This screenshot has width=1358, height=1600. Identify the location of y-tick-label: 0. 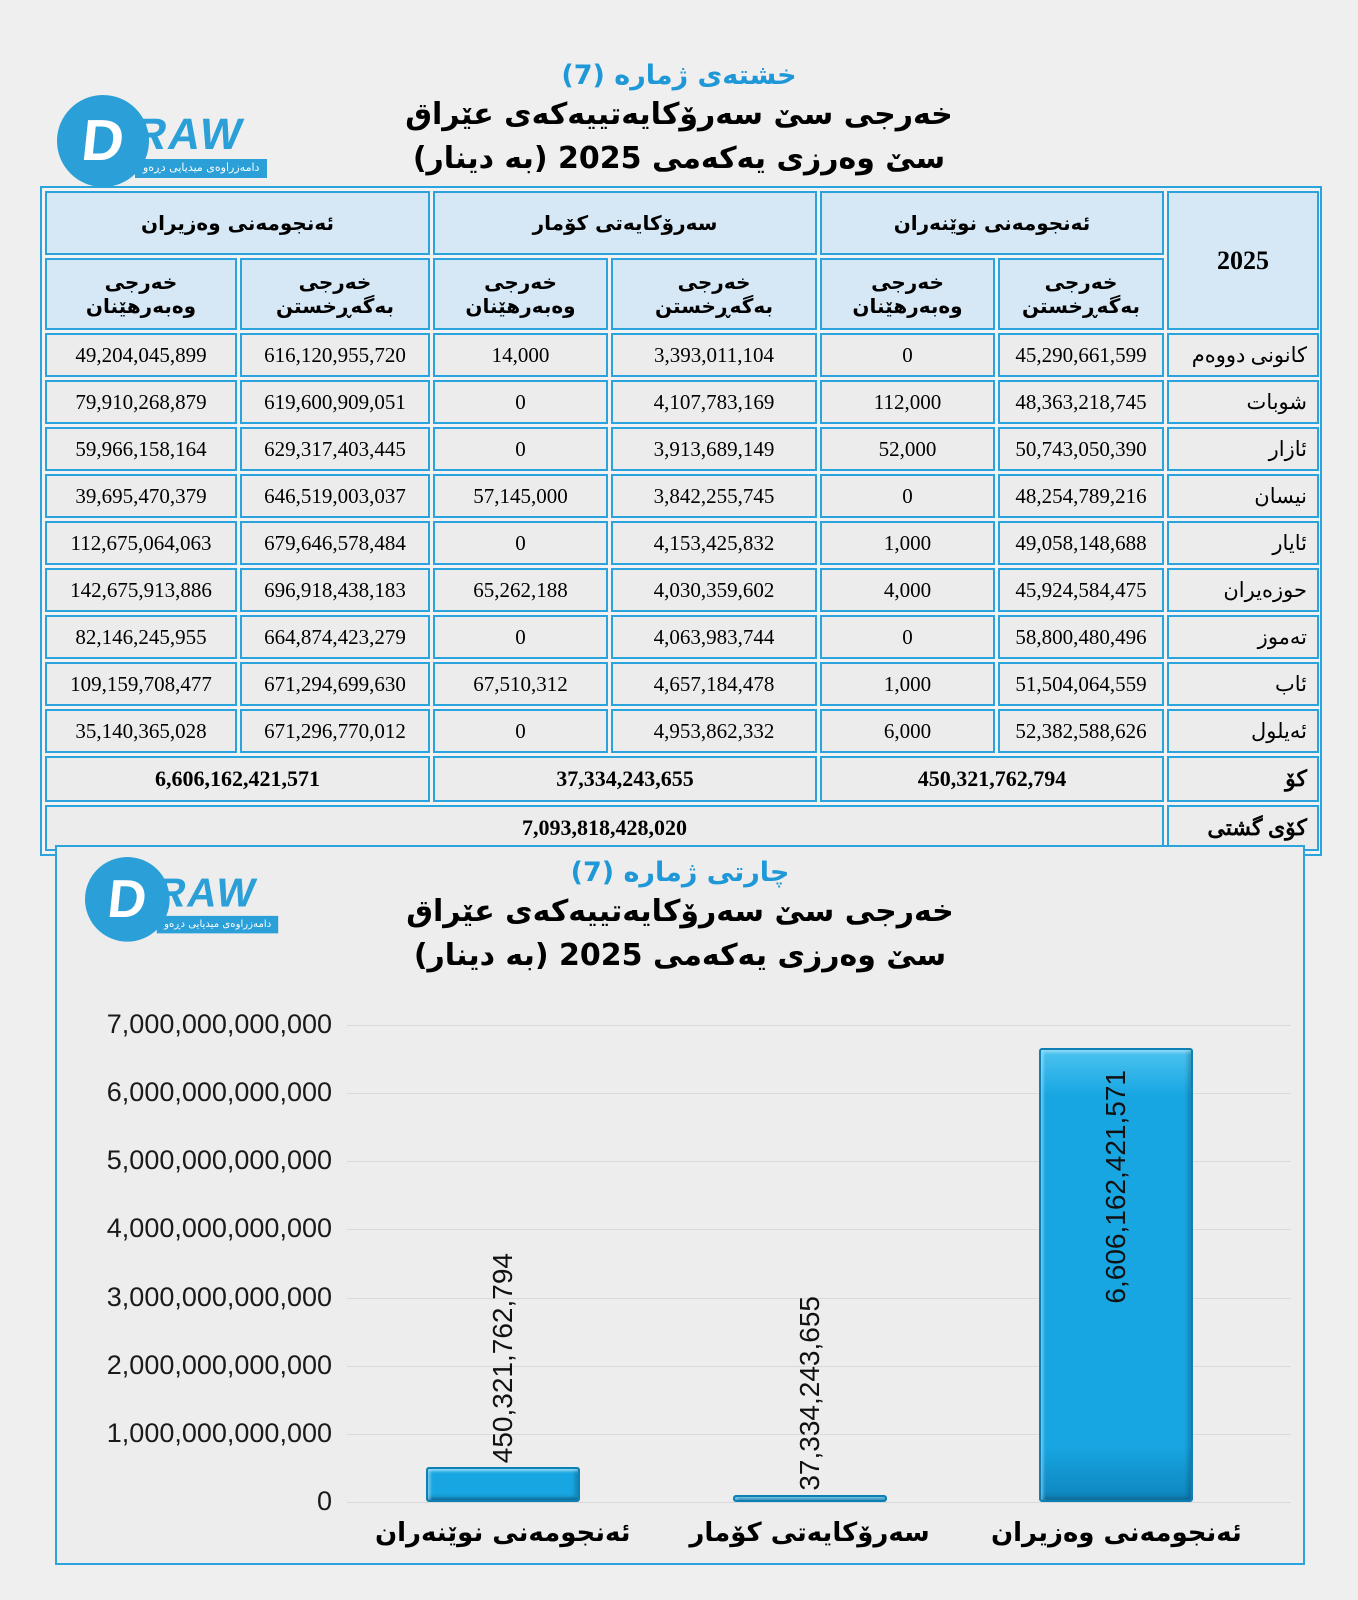
(324, 1501).